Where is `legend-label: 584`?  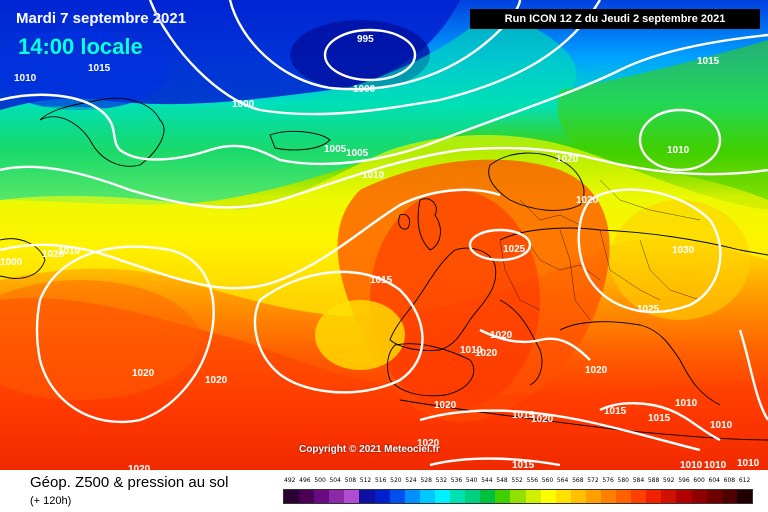 legend-label: 584 is located at coordinates (638, 480).